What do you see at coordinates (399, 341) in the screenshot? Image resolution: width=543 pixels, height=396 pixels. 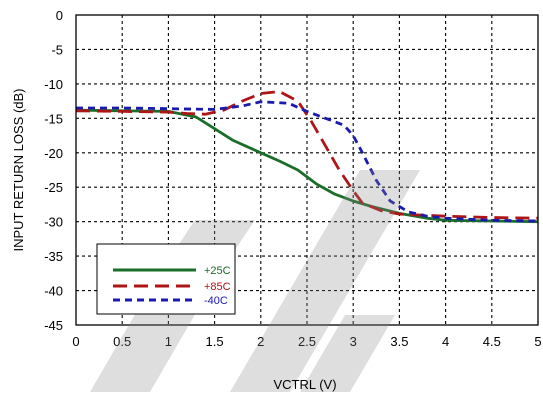 I see `x-tick-label: 3.5` at bounding box center [399, 341].